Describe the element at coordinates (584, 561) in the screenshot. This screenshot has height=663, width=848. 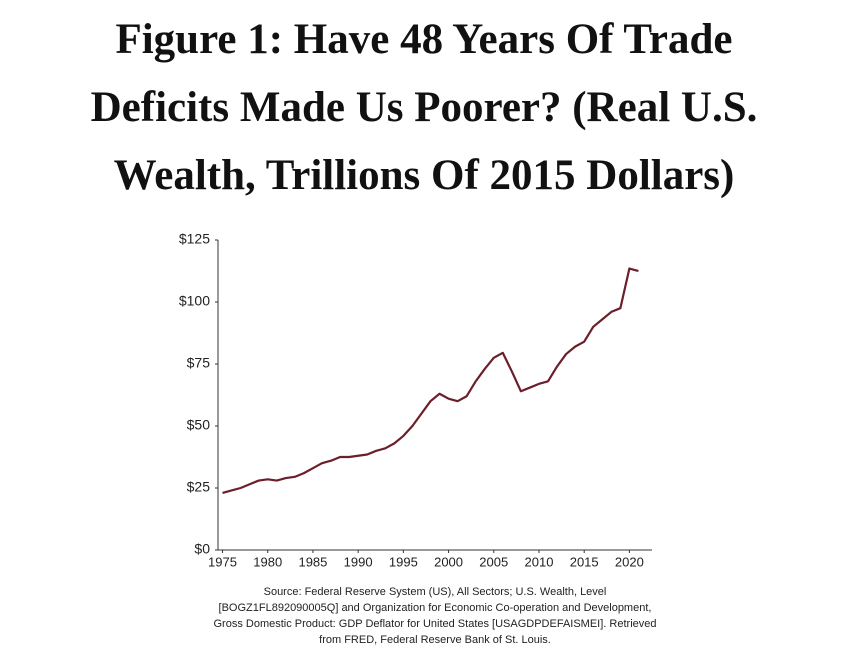
I see `x-tick-label: 2015` at that location.